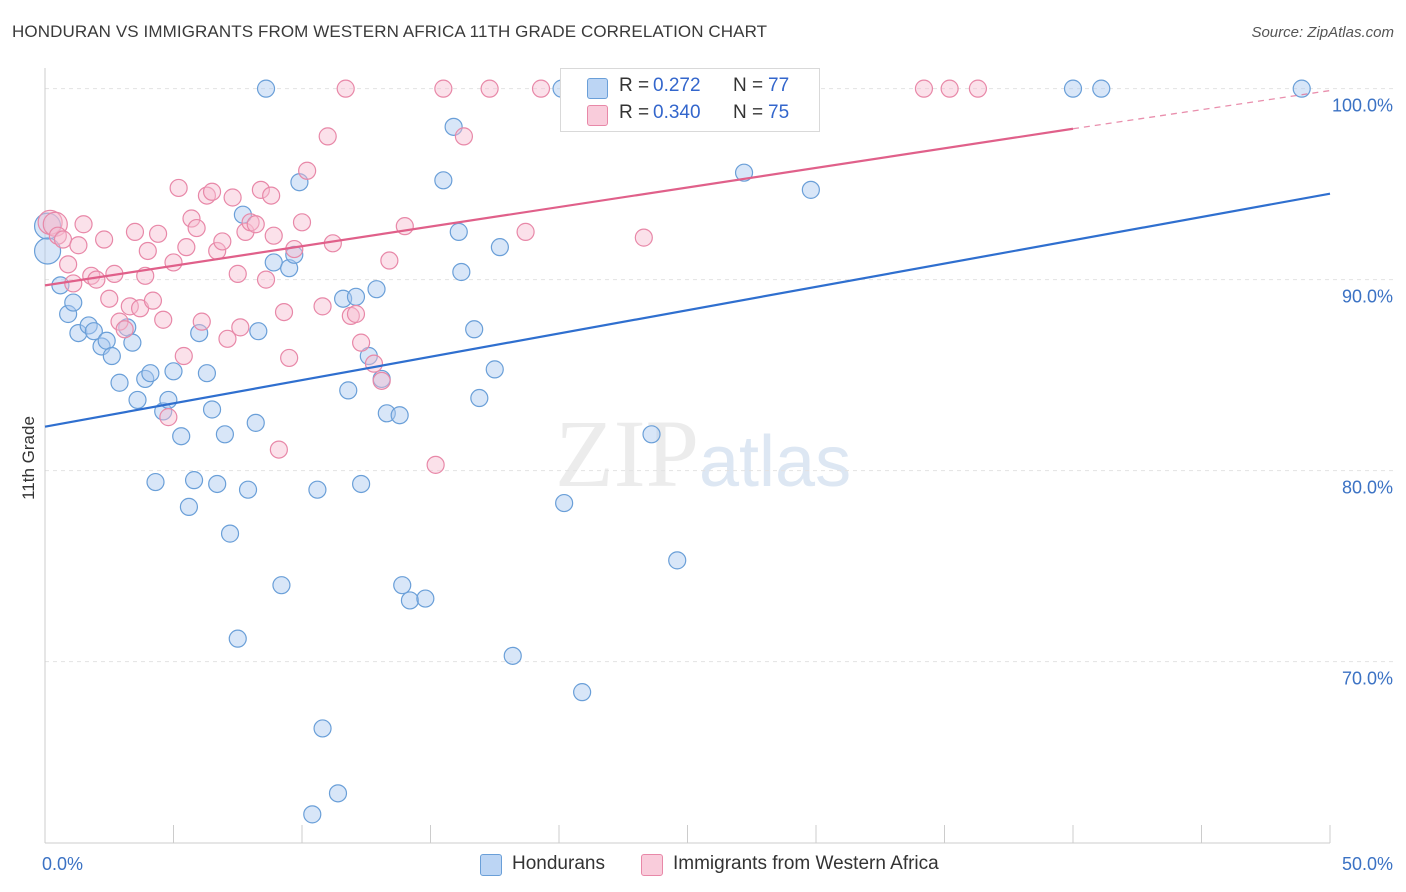 The height and width of the screenshot is (892, 1406). Describe the element at coordinates (491, 865) in the screenshot. I see `legend-swatch-hondurans` at that location.